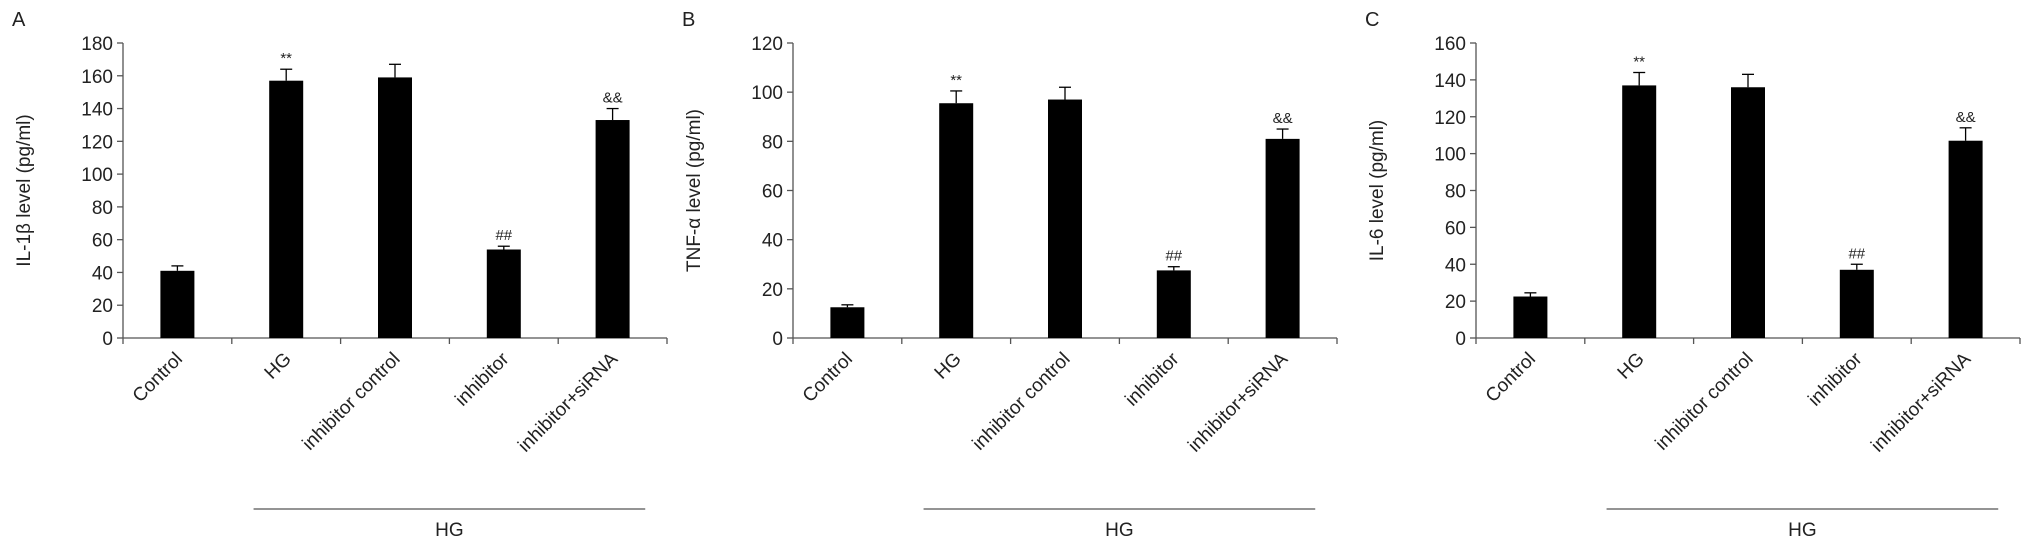 The width and height of the screenshot is (2031, 547). Describe the element at coordinates (694, 190) in the screenshot. I see `y-axis-label: TNF-α level (pg/ml)` at that location.